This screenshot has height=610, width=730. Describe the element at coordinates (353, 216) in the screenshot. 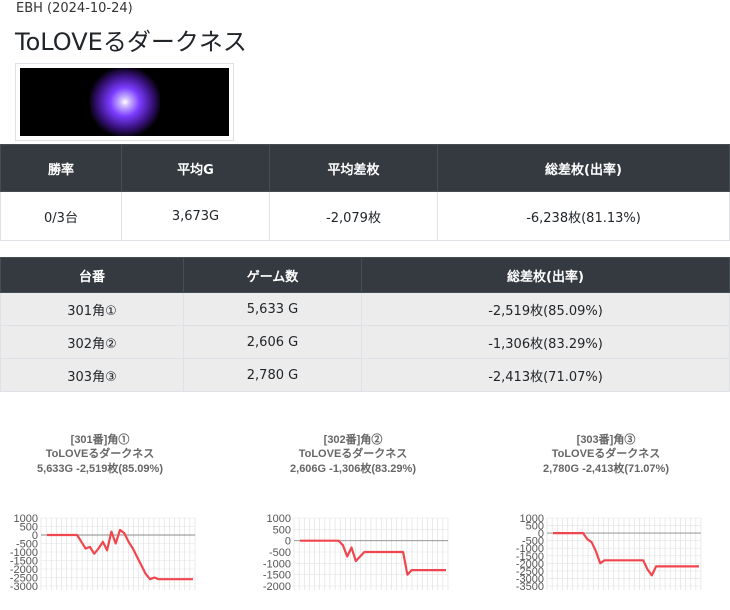

I see `summary-avg-diff: -2,079枚` at that location.